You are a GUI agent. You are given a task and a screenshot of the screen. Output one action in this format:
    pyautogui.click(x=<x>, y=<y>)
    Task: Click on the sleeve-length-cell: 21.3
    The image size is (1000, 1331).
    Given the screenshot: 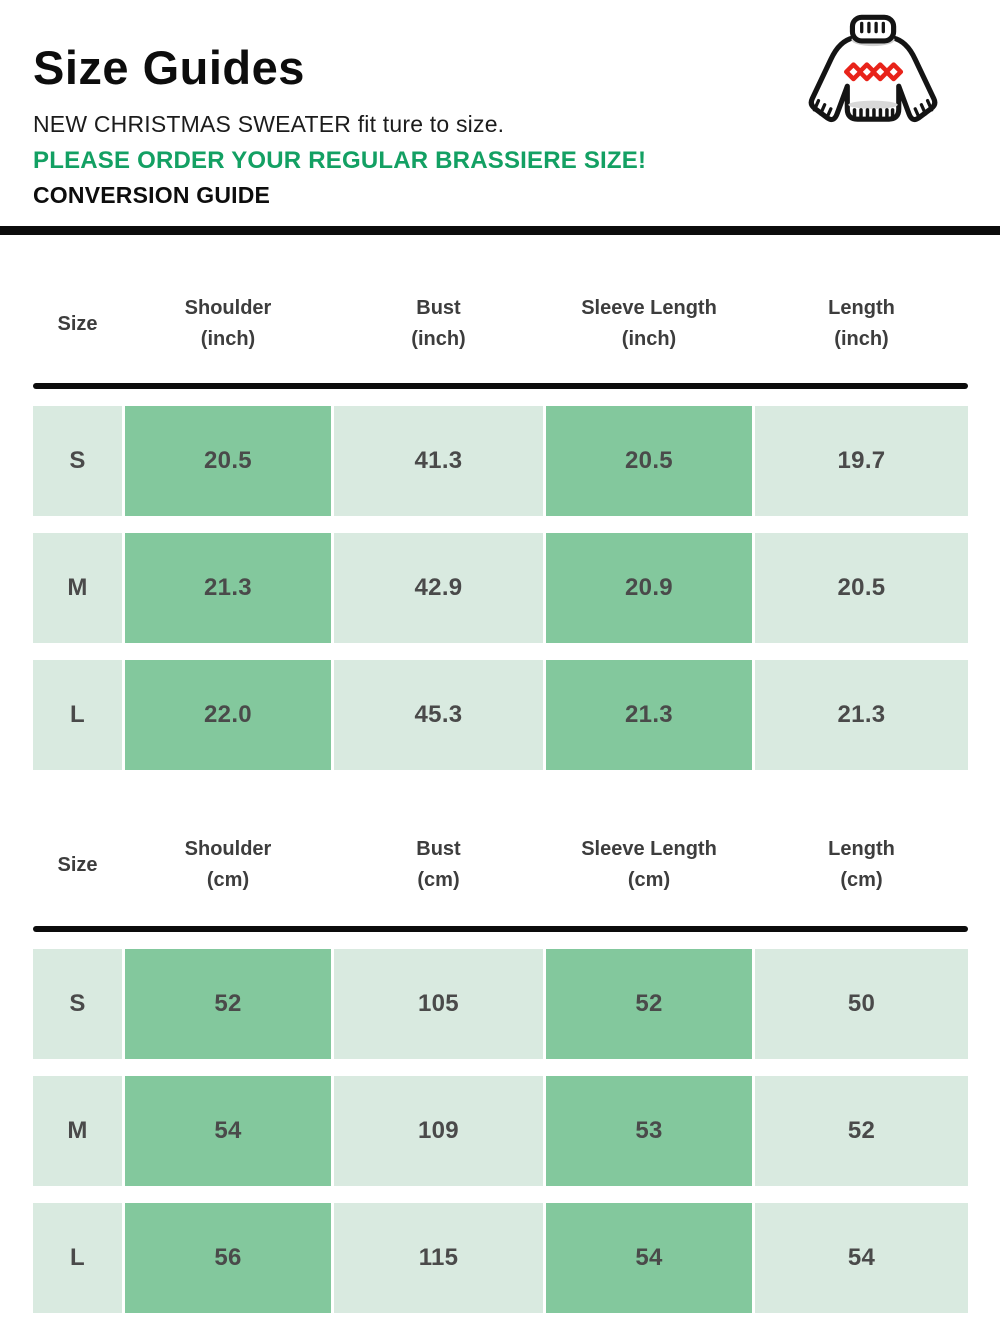 What is the action you would take?
    pyautogui.click(x=649, y=715)
    